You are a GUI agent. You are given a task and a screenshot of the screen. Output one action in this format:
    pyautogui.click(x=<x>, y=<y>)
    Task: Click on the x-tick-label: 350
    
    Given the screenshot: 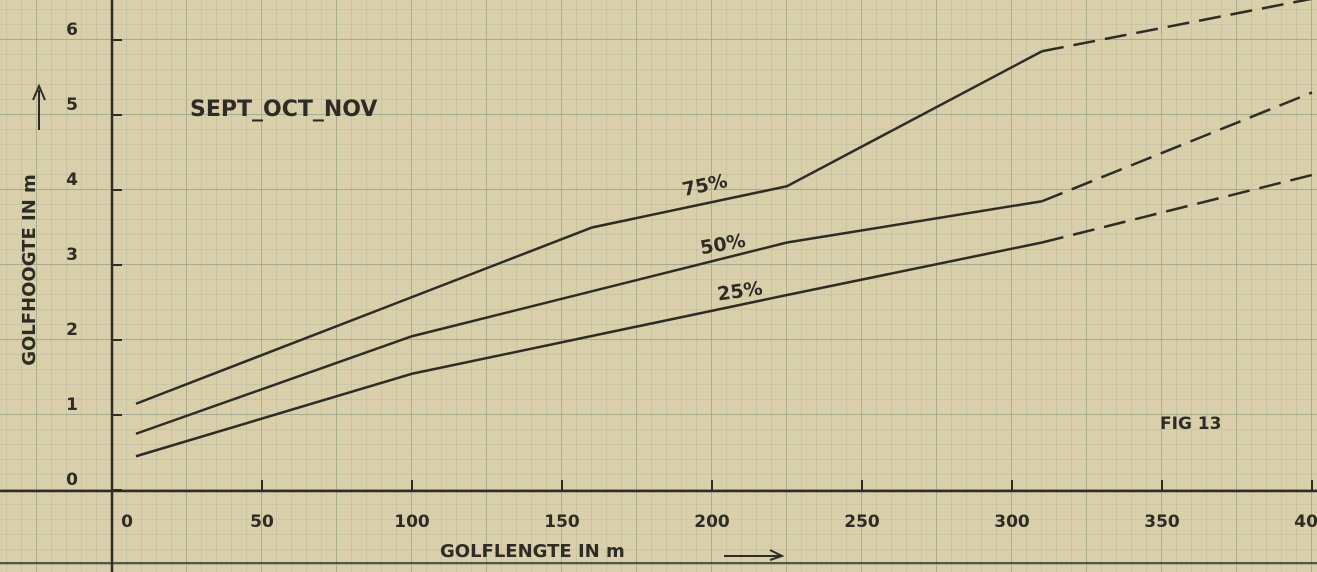 What is the action you would take?
    pyautogui.click(x=1162, y=522)
    